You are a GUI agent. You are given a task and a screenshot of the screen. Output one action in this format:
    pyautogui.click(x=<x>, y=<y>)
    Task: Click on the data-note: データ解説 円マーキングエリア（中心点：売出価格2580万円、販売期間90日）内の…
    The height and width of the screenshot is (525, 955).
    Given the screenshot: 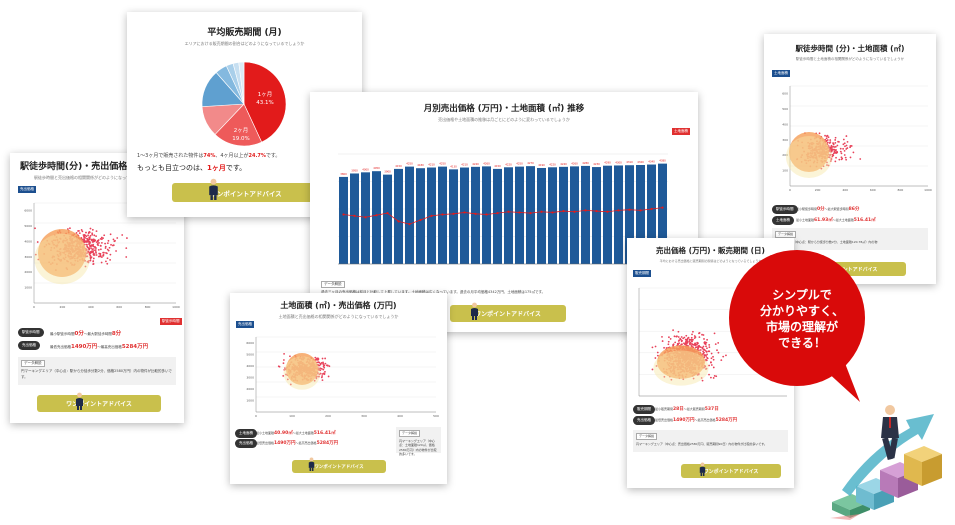 What is the action you would take?
    pyautogui.click(x=710, y=441)
    